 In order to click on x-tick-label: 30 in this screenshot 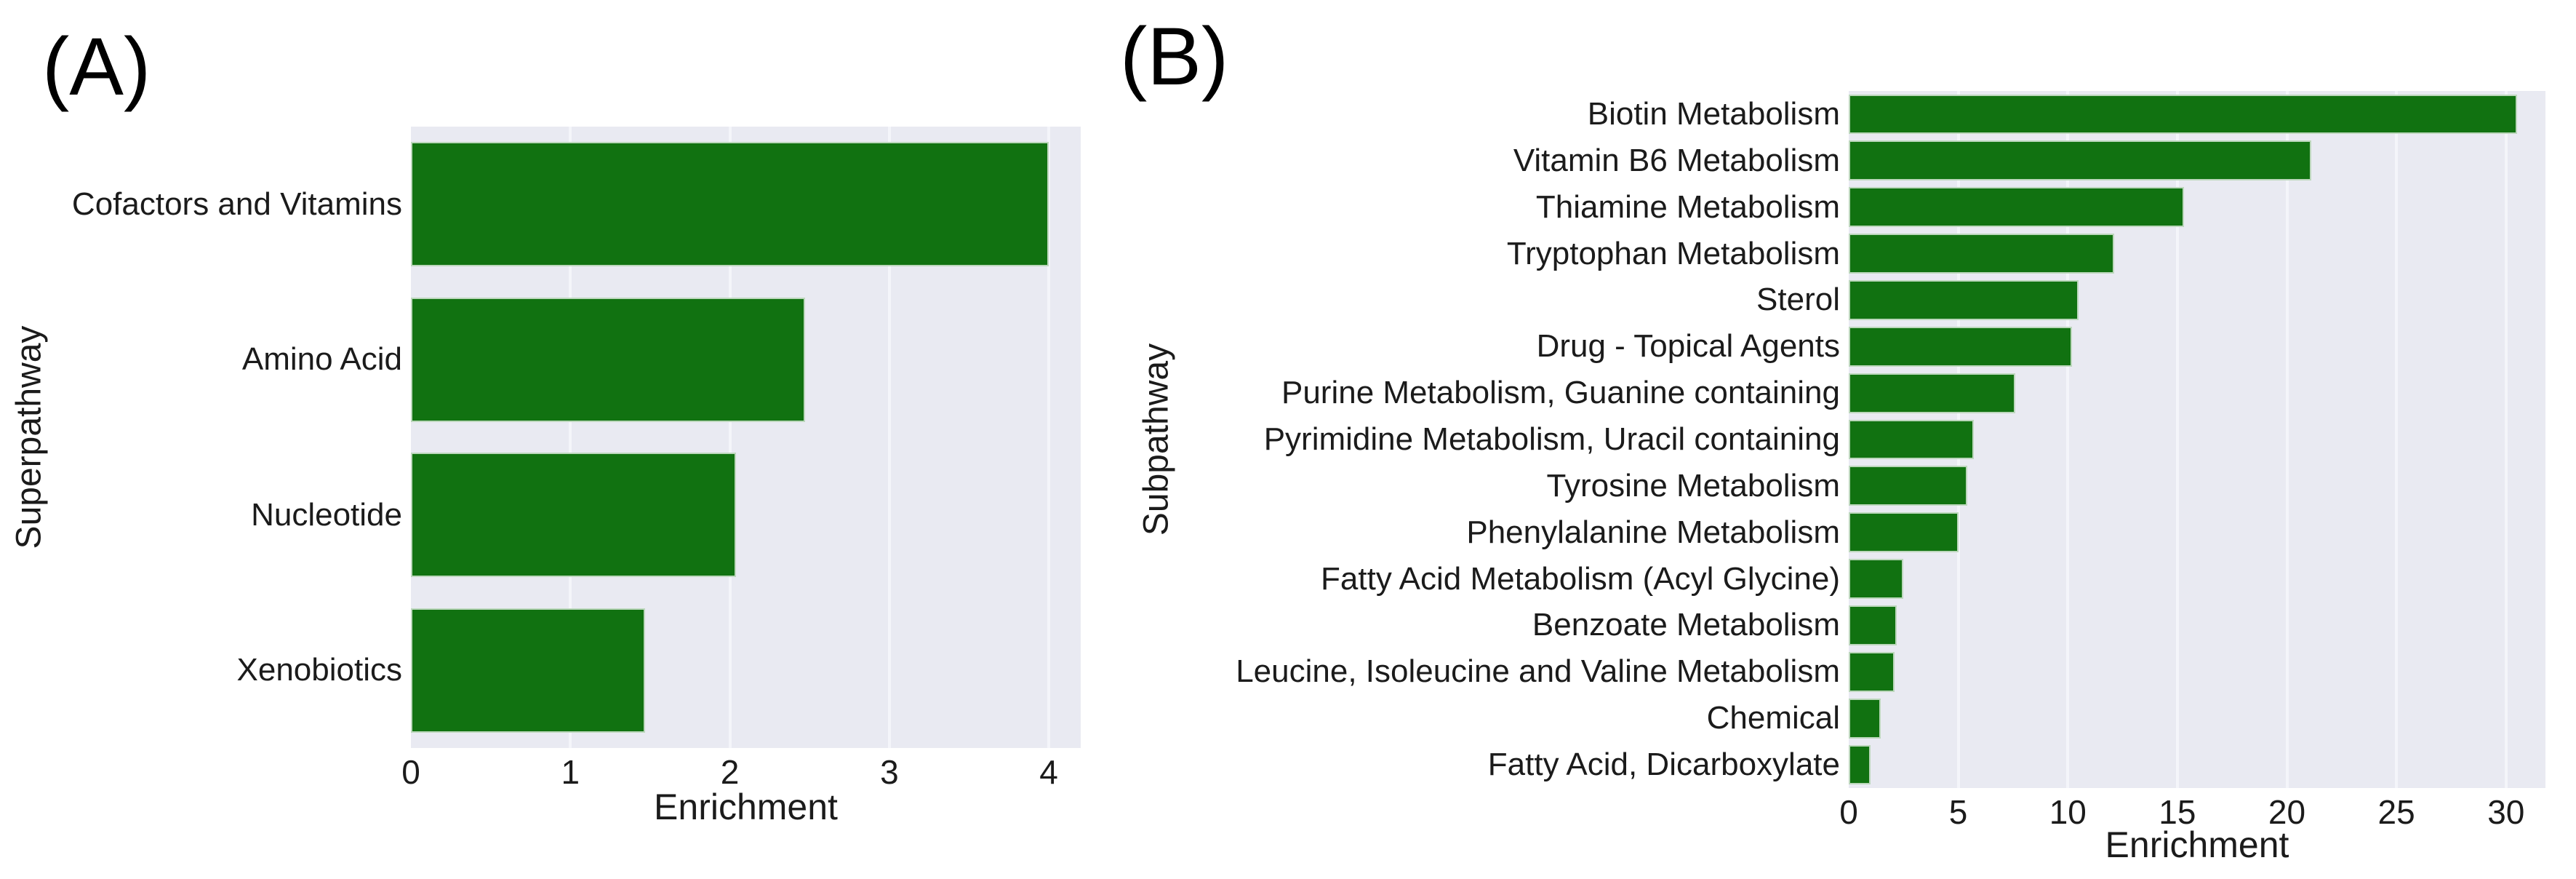, I will do `click(2506, 812)`.